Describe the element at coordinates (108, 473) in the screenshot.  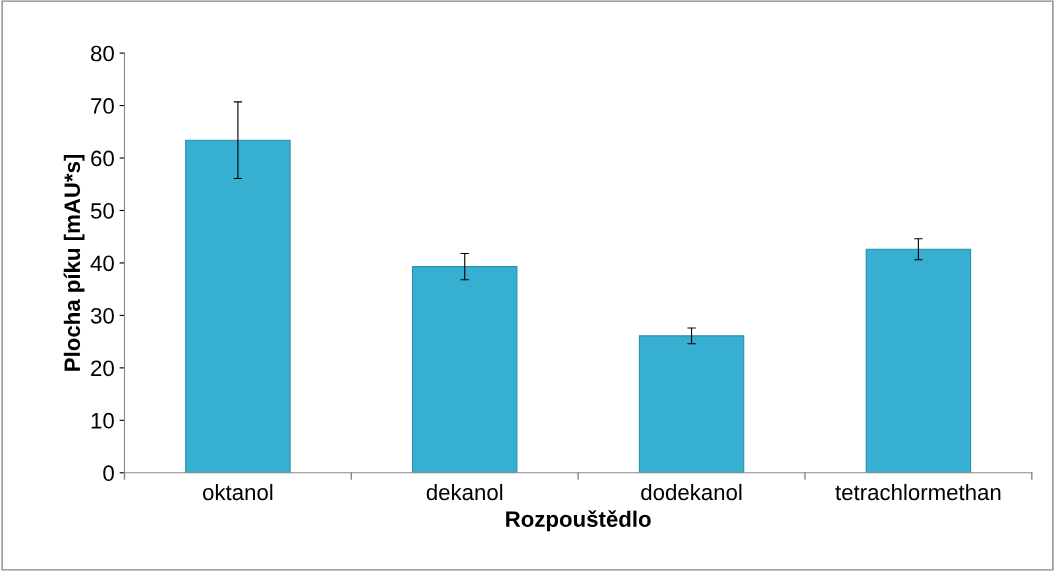
I see `y-tick-label: 0` at that location.